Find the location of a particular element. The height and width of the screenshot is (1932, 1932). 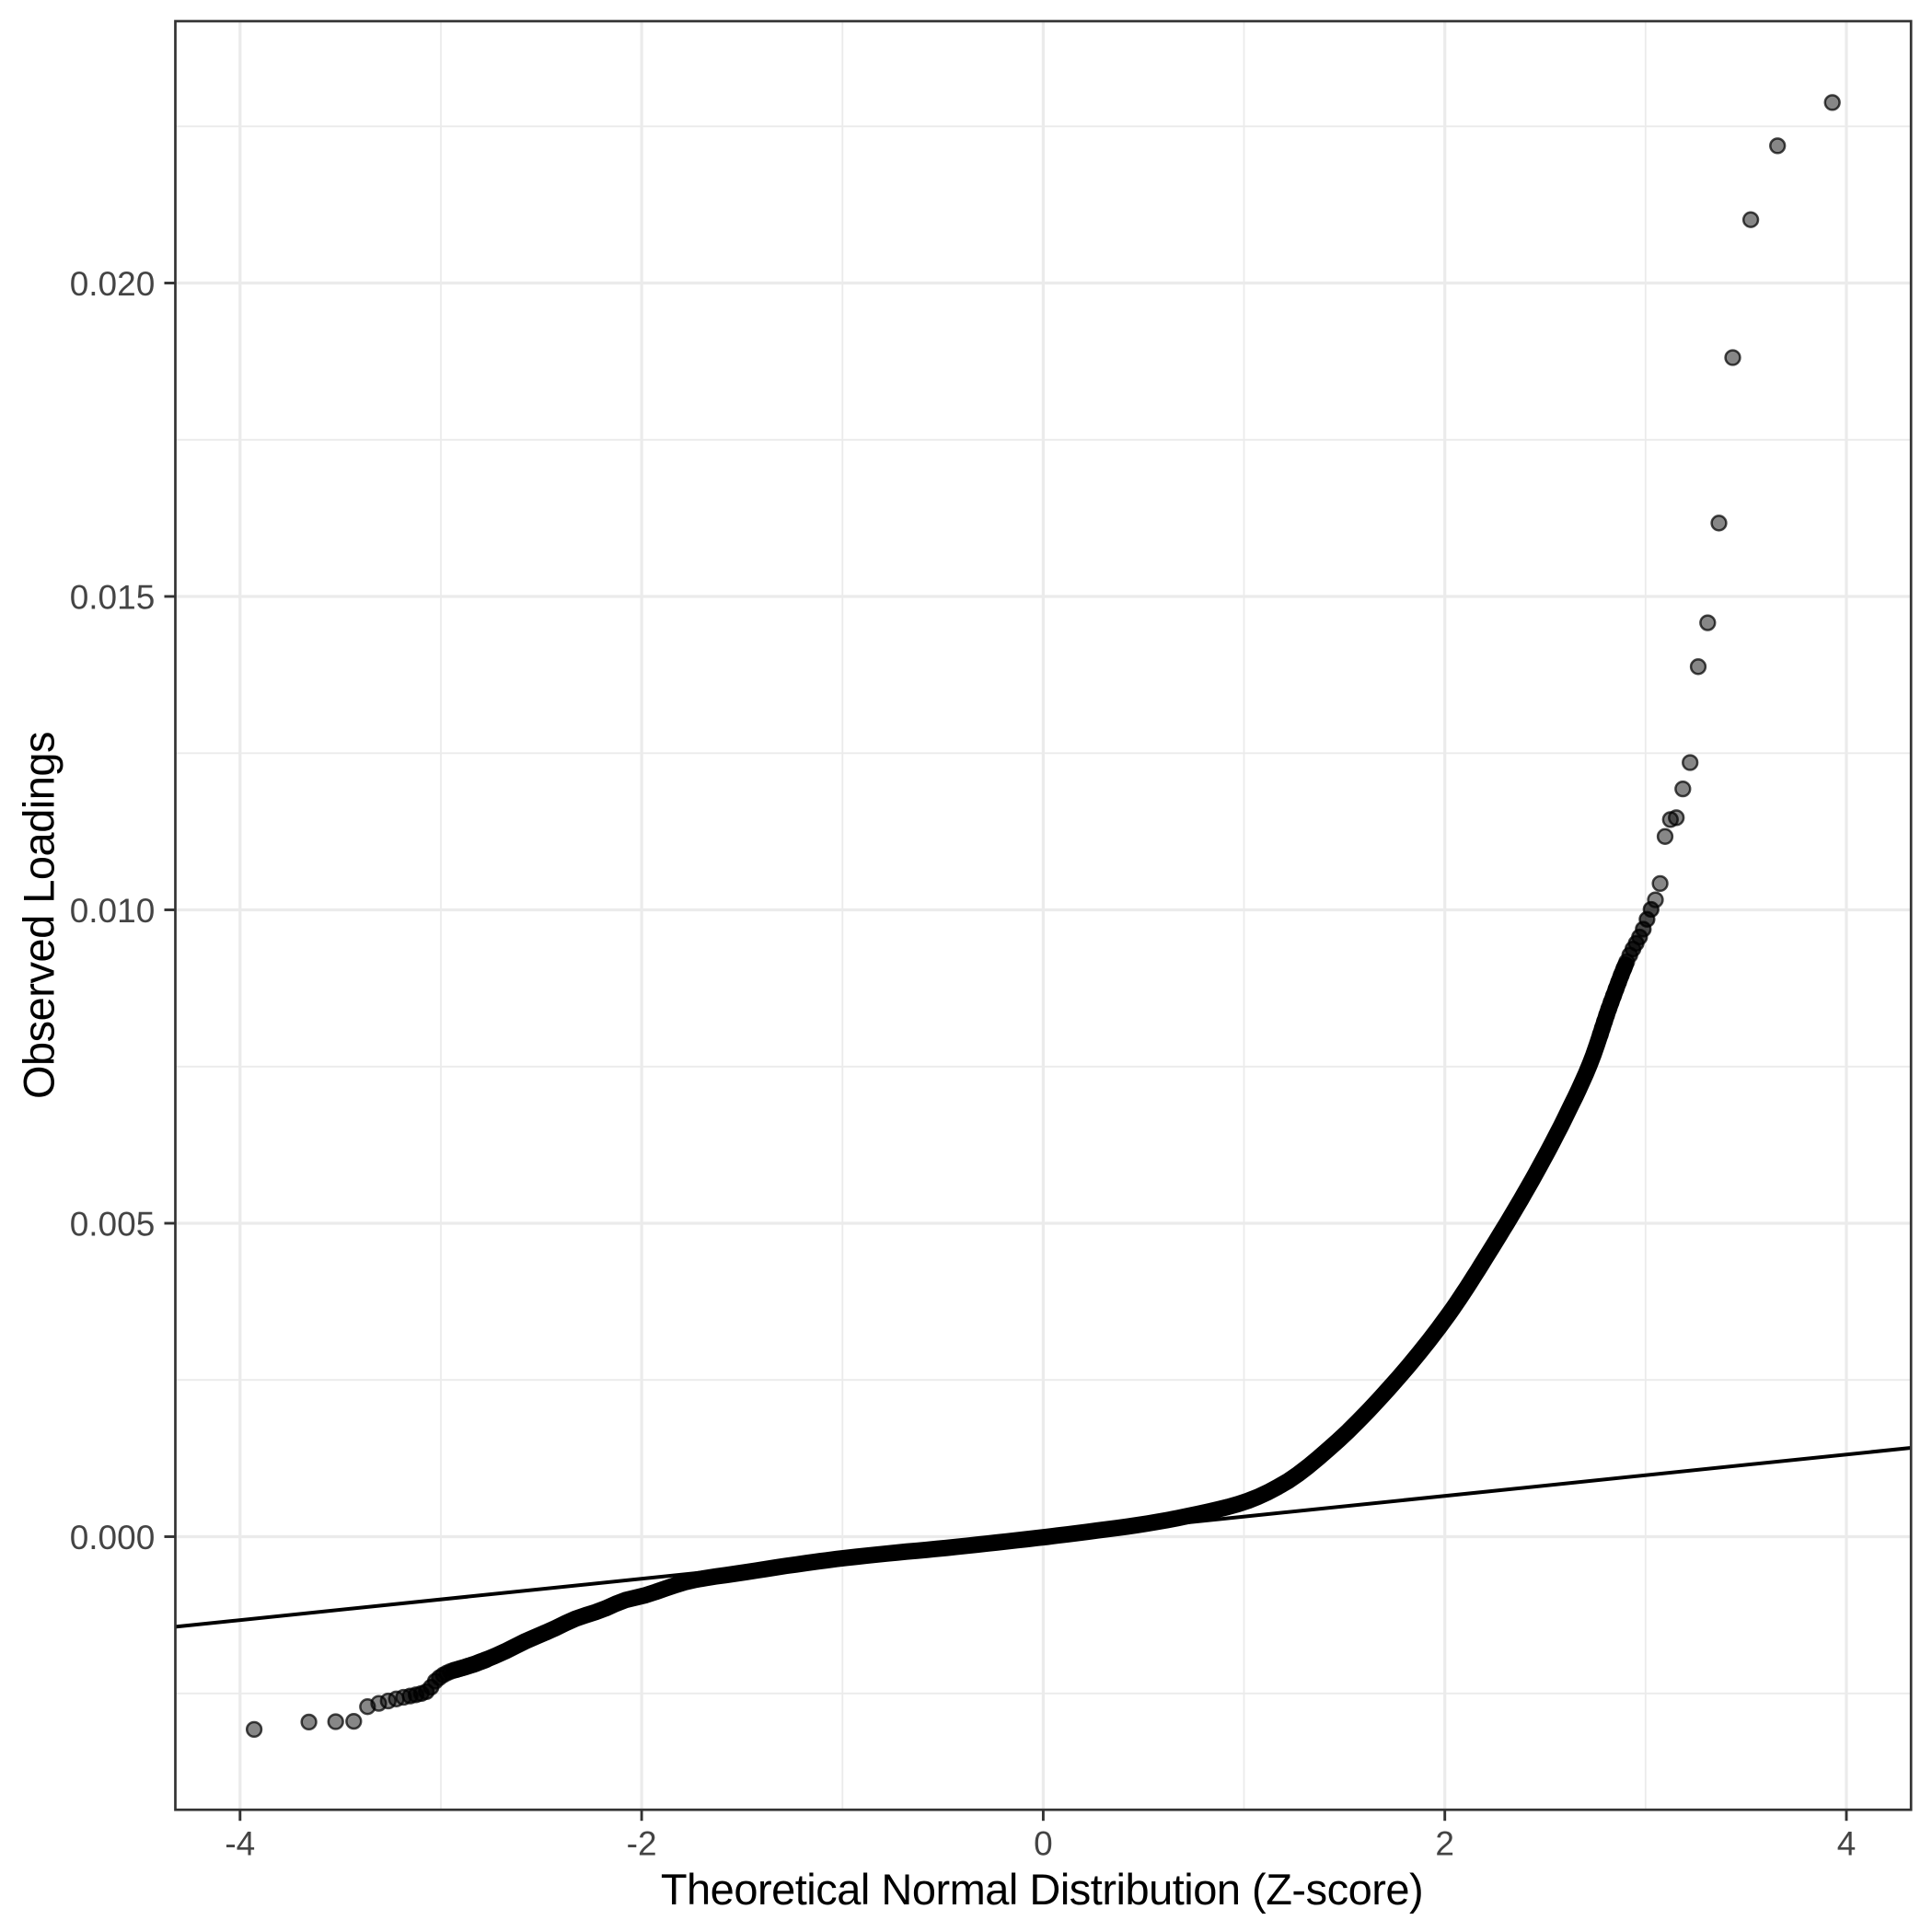

svg-text: 0.000 is located at coordinates (113, 1537).